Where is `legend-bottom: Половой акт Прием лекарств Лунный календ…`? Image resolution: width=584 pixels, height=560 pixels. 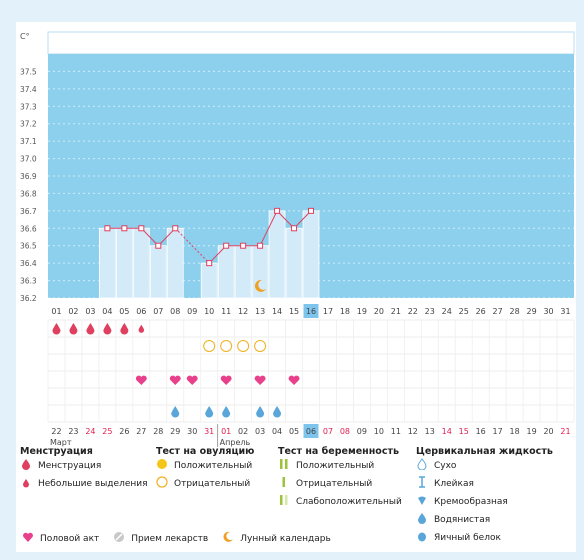
legend-bottom: Половой акт Прием лекарств Лунный календ… is located at coordinates (176, 539).